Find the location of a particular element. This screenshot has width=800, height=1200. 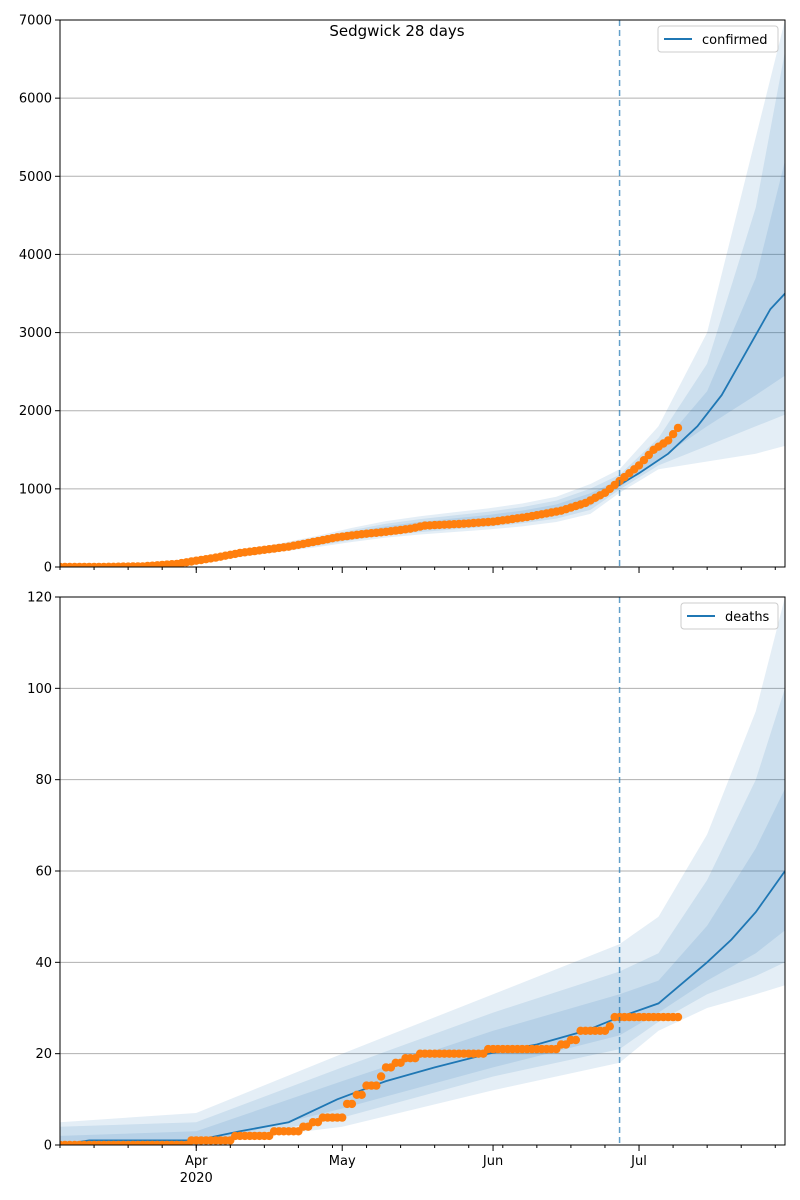

confirmed-y-tick-label: 6000 is located at coordinates (35, 99).